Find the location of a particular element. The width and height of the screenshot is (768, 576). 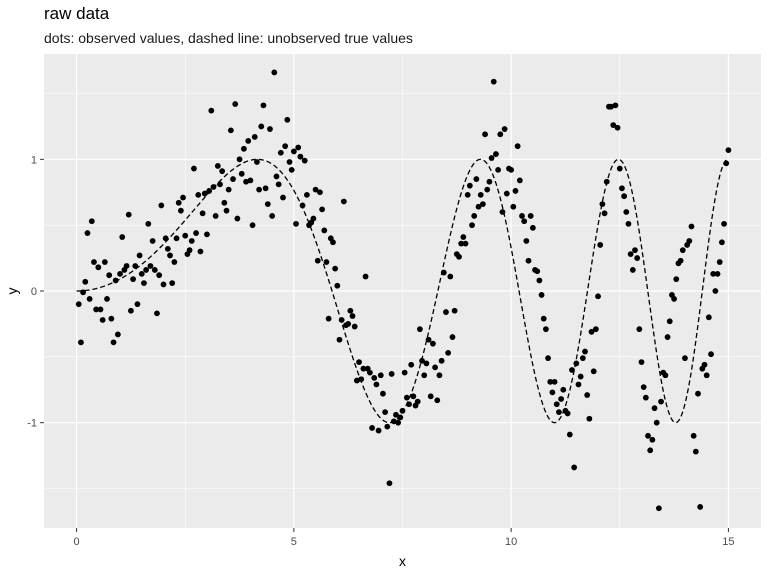

x-axis-label: x is located at coordinates (402, 561).